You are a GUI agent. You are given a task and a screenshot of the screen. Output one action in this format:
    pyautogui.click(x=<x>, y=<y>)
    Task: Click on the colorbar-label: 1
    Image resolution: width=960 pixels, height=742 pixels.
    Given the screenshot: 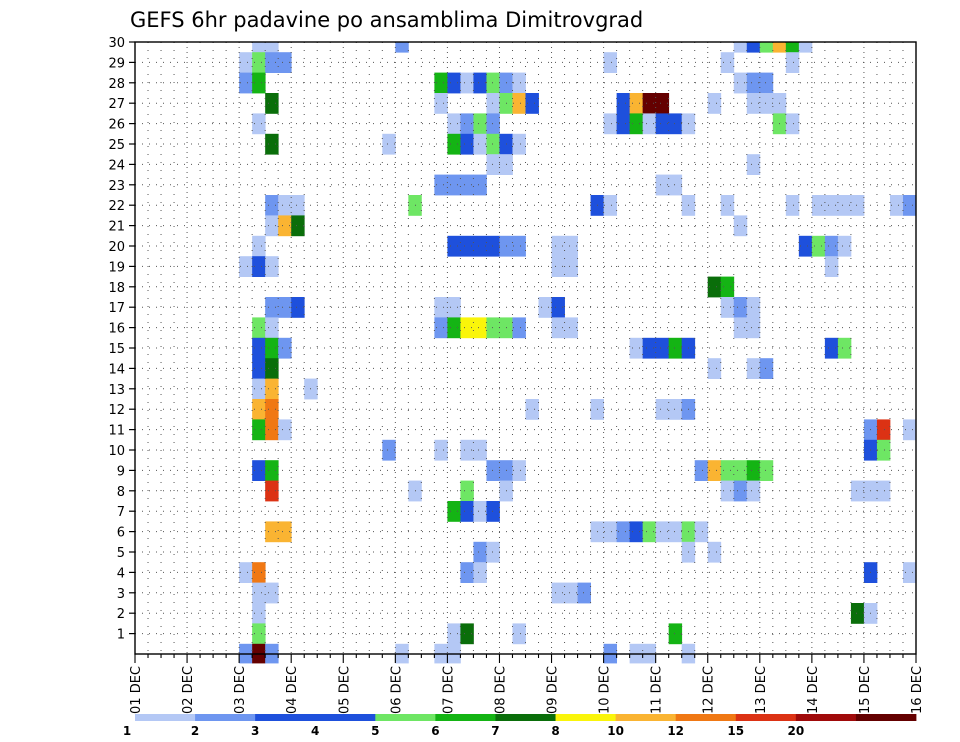 What is the action you would take?
    pyautogui.click(x=127, y=731)
    